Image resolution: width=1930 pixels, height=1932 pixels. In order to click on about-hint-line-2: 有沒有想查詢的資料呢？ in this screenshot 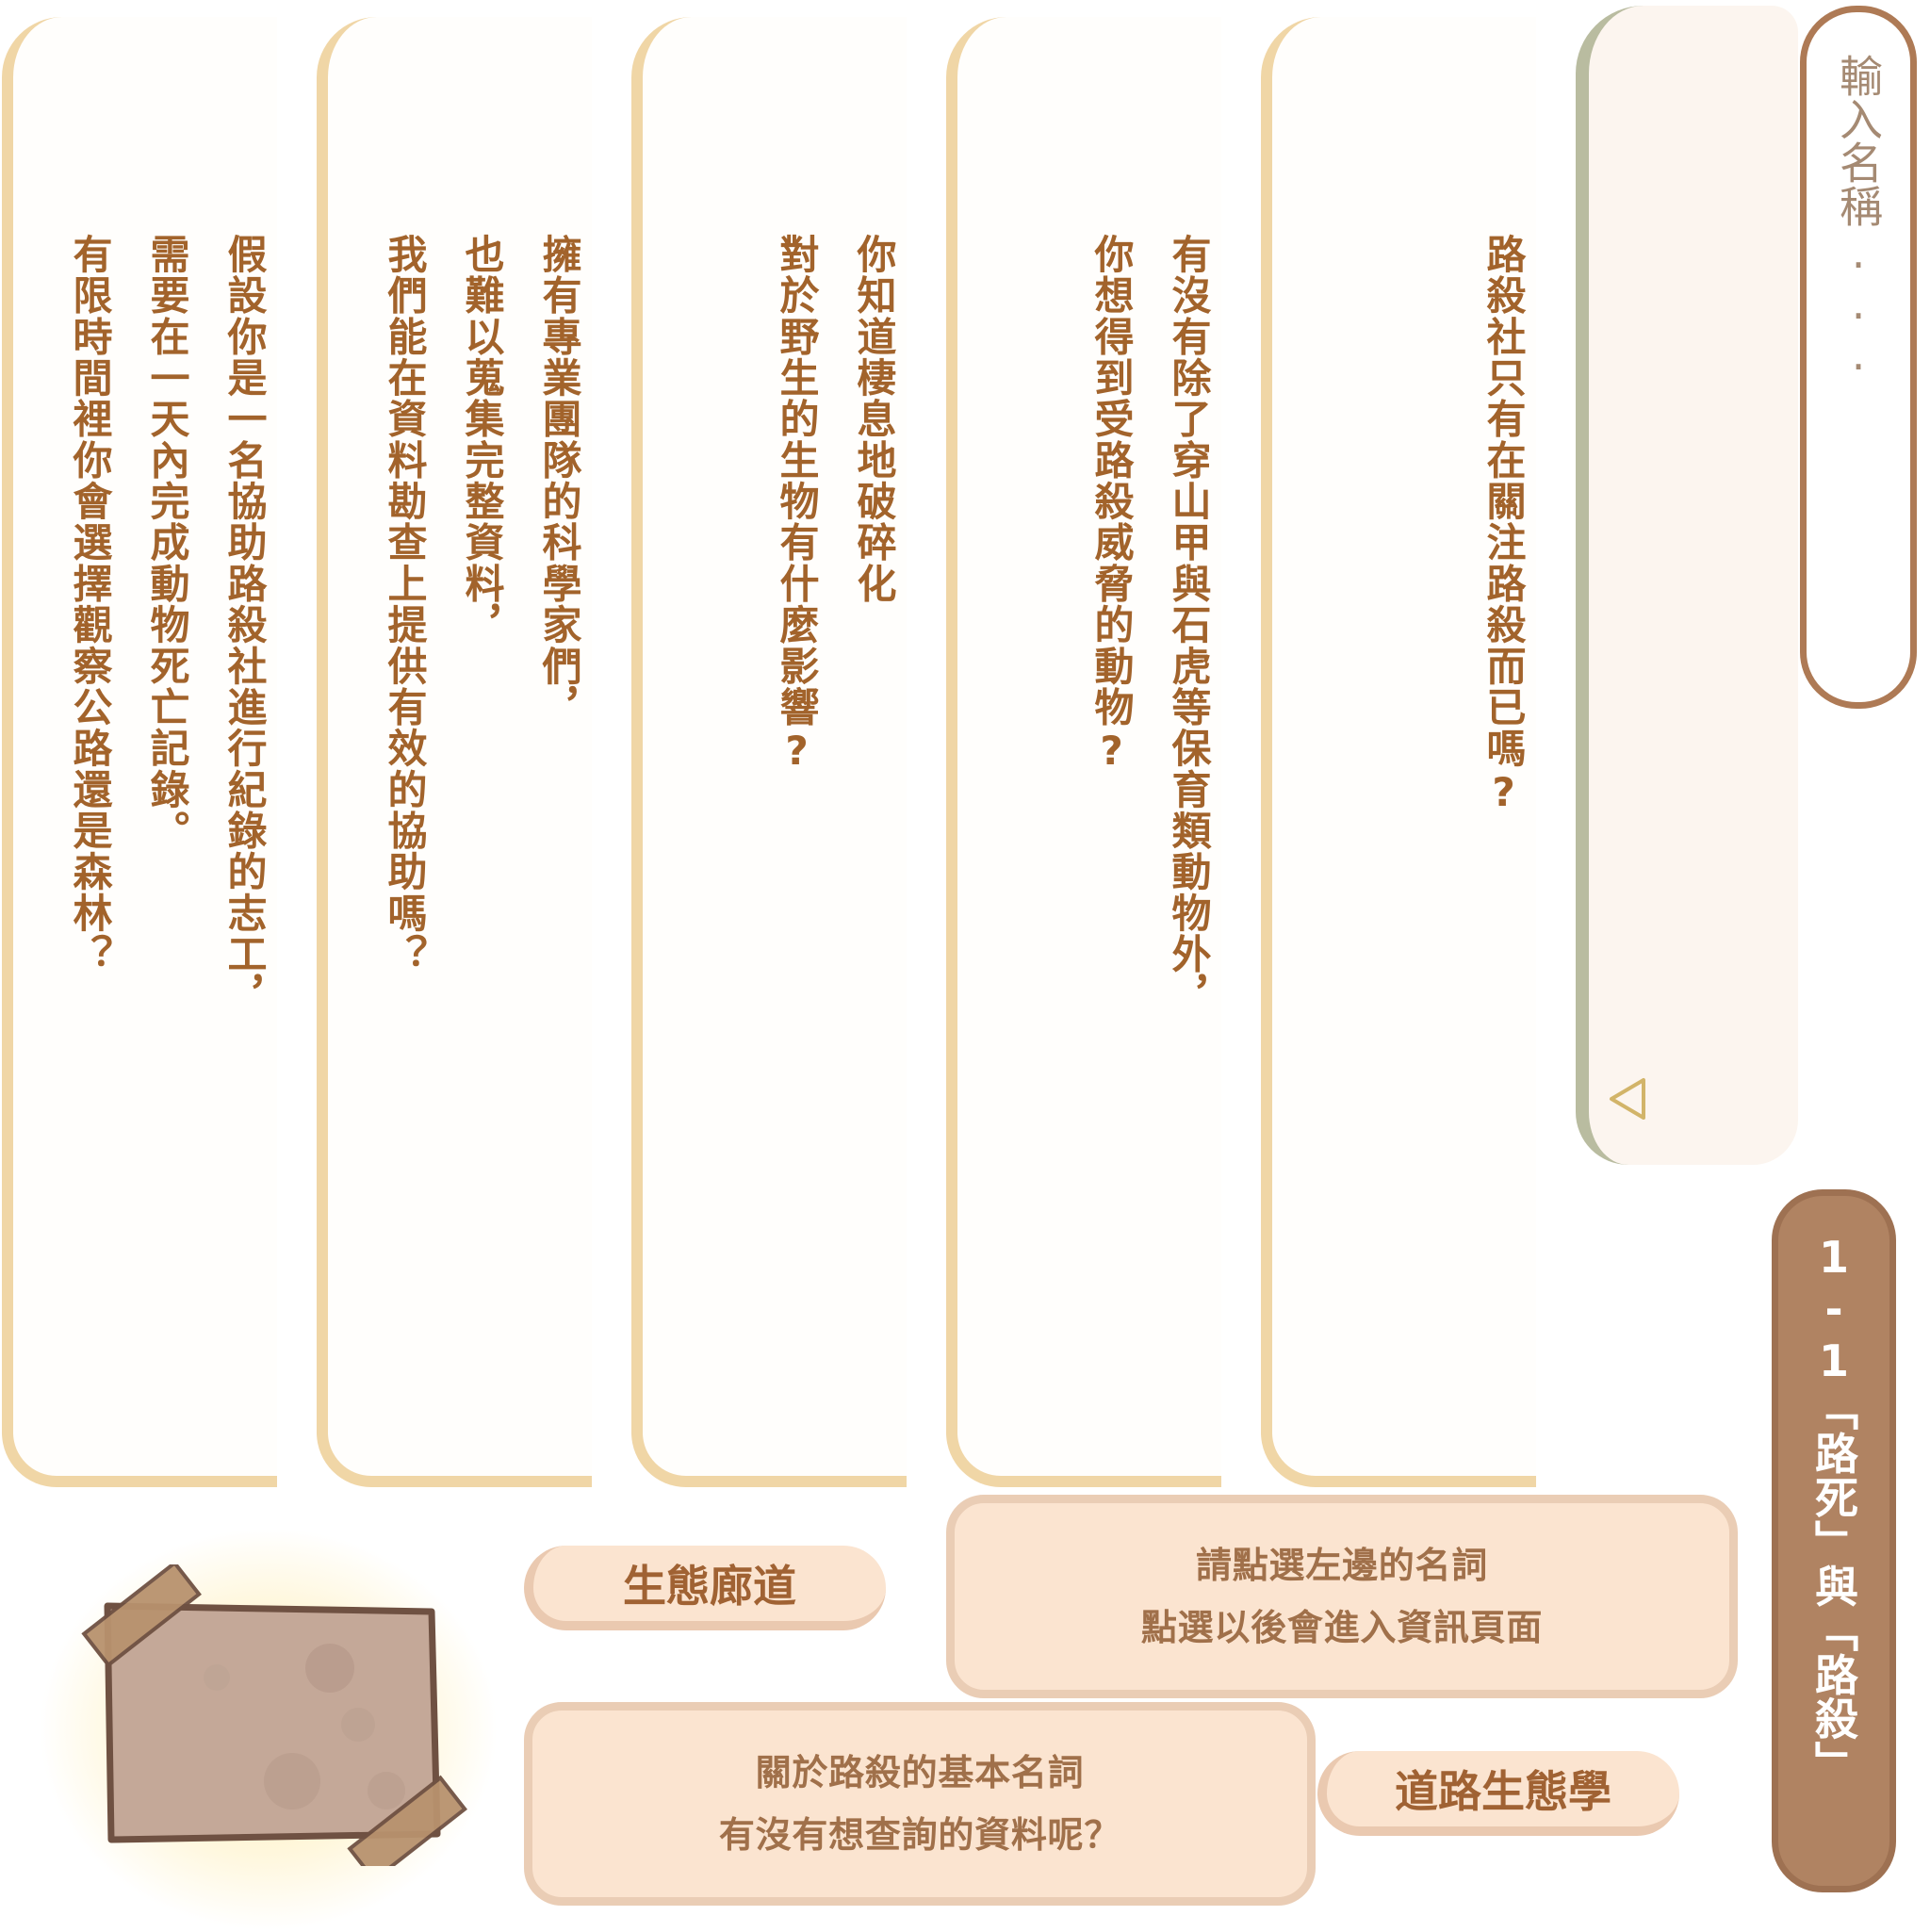, I will do `click(919, 1835)`.